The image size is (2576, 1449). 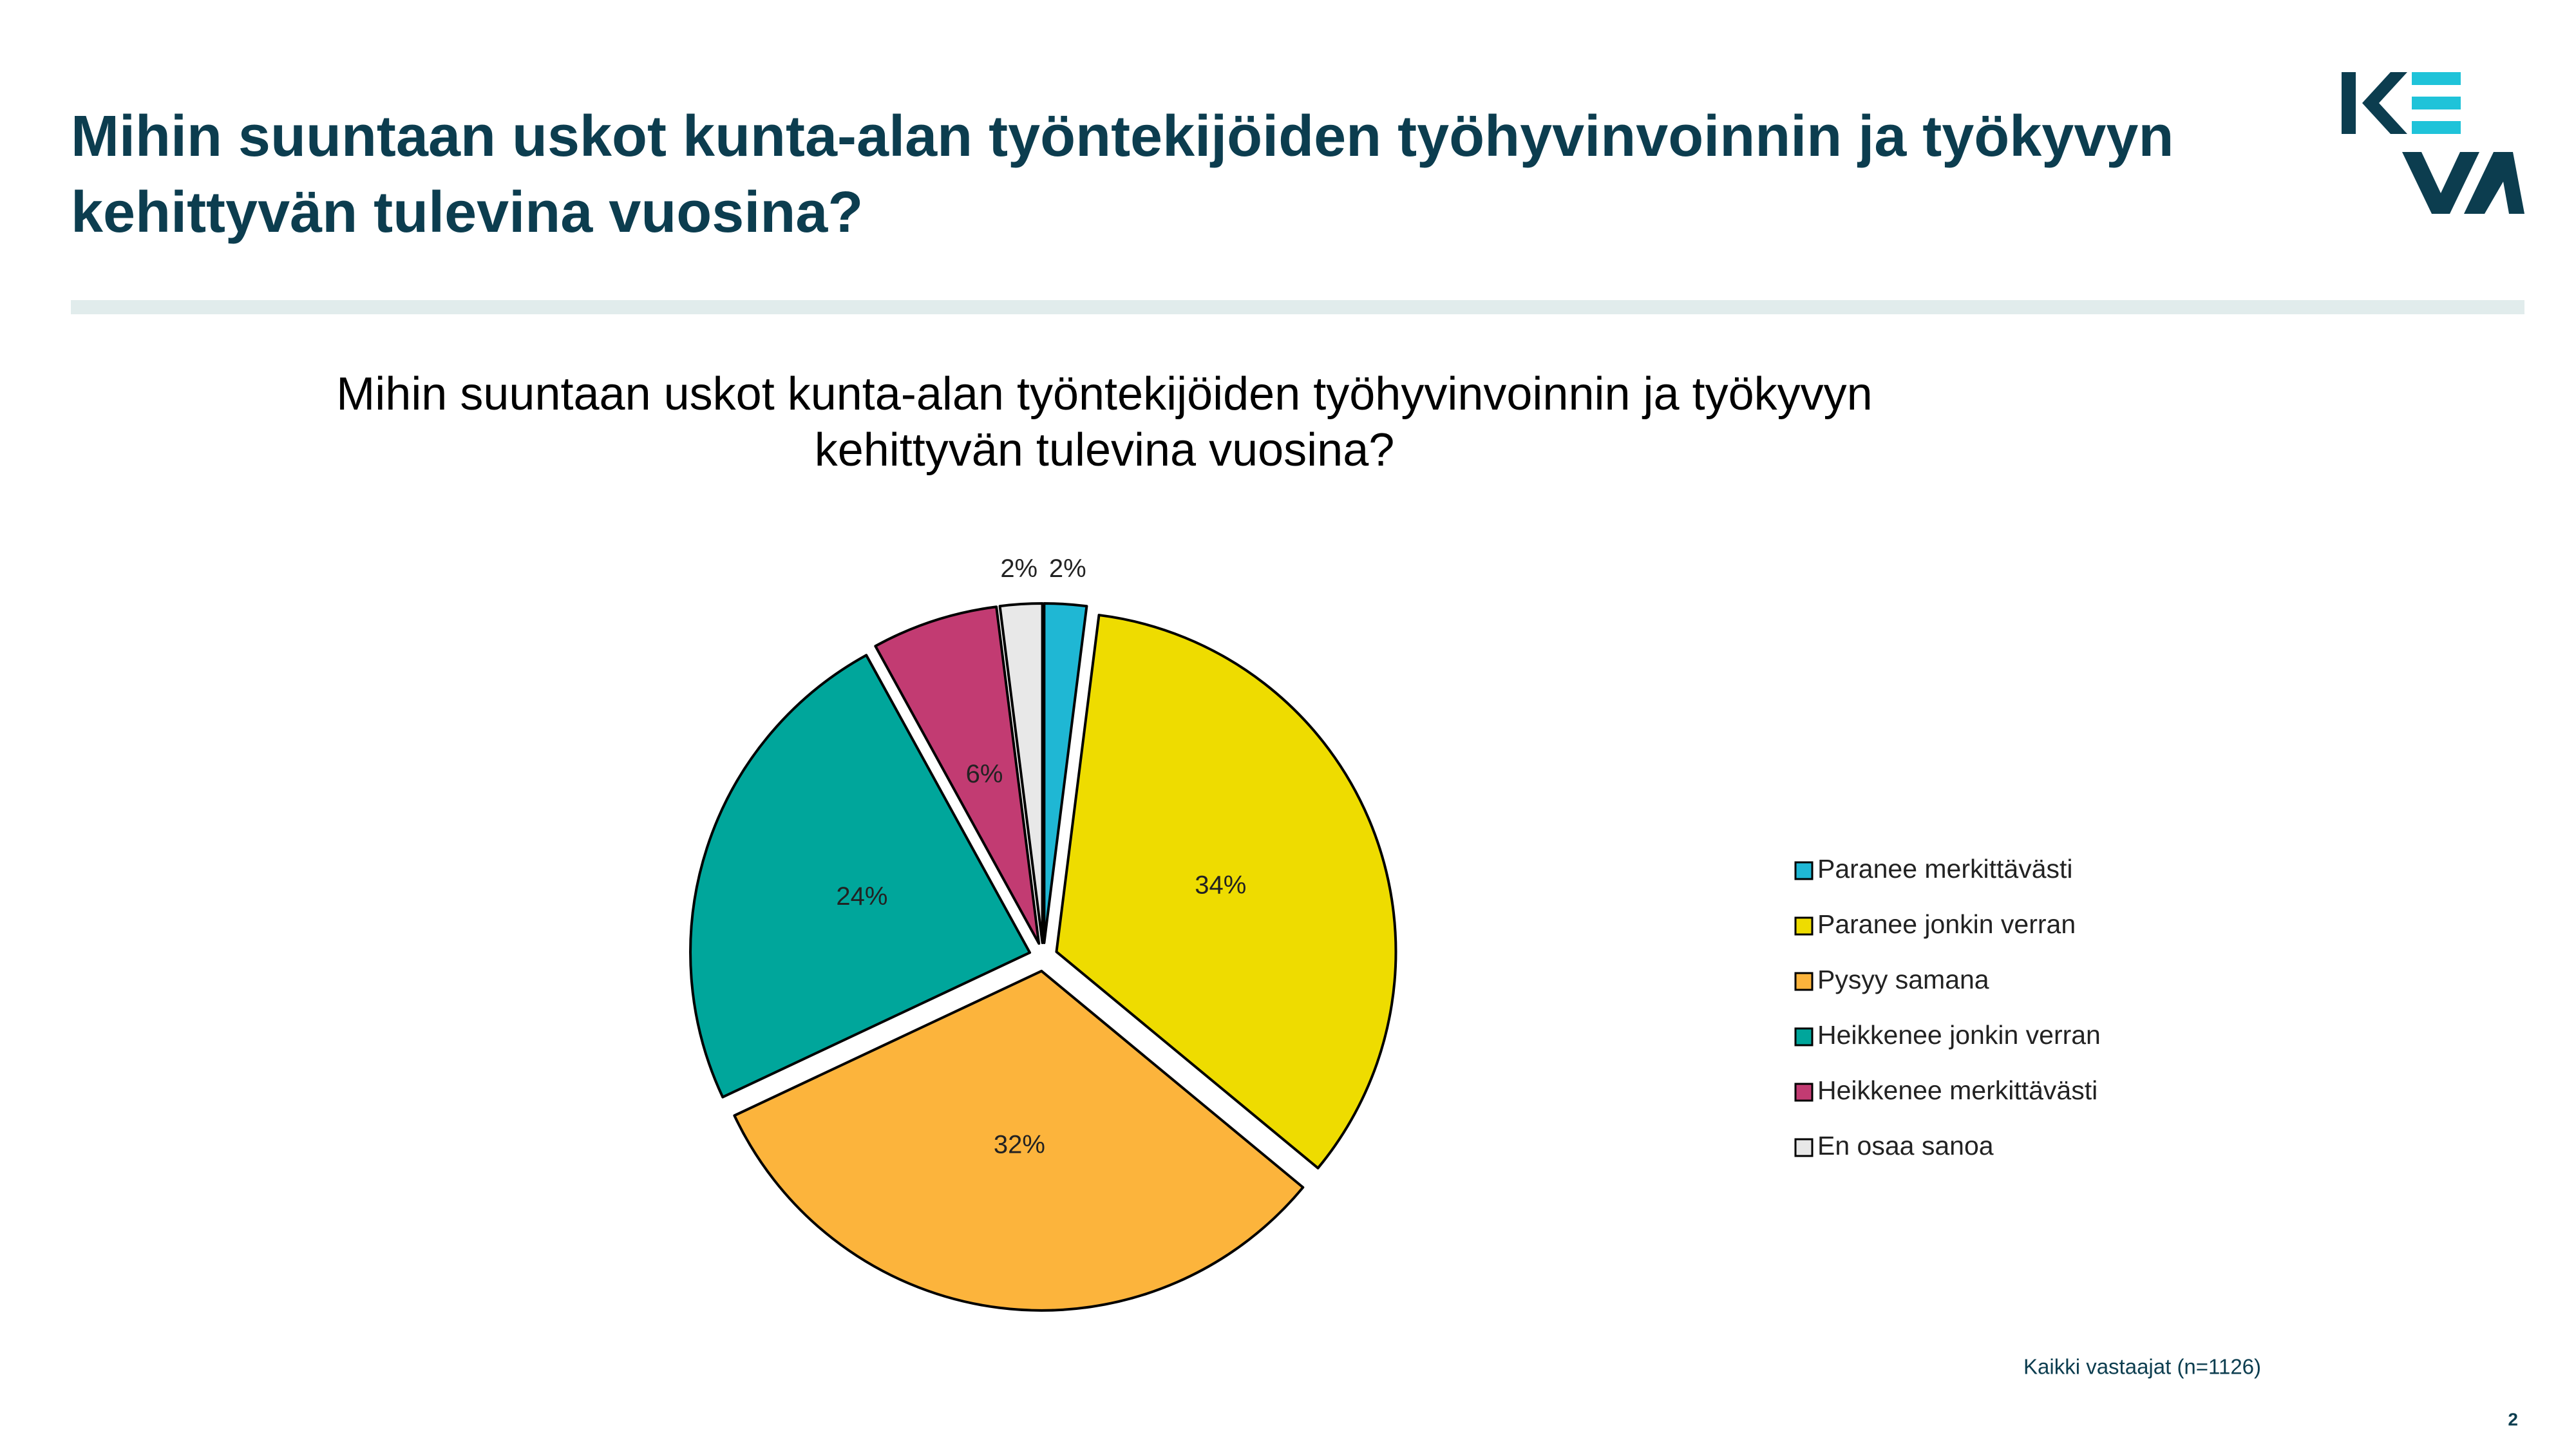 I want to click on data-label: 34%, so click(x=1221, y=885).